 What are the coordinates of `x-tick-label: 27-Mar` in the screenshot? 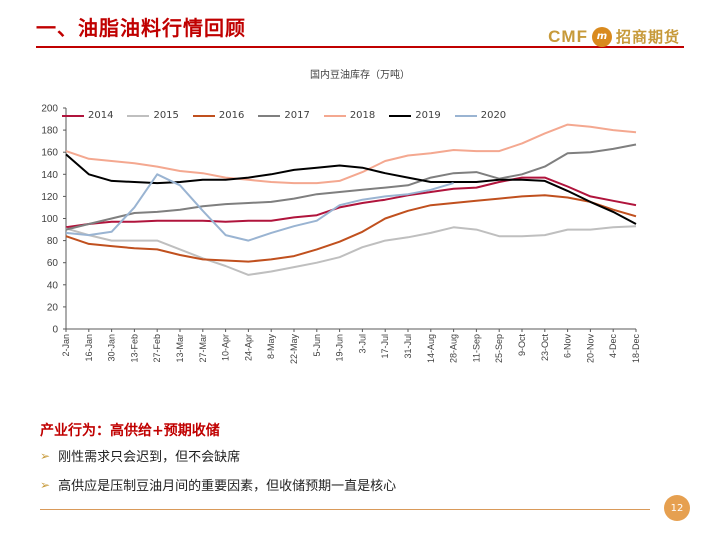 It's located at (203, 348).